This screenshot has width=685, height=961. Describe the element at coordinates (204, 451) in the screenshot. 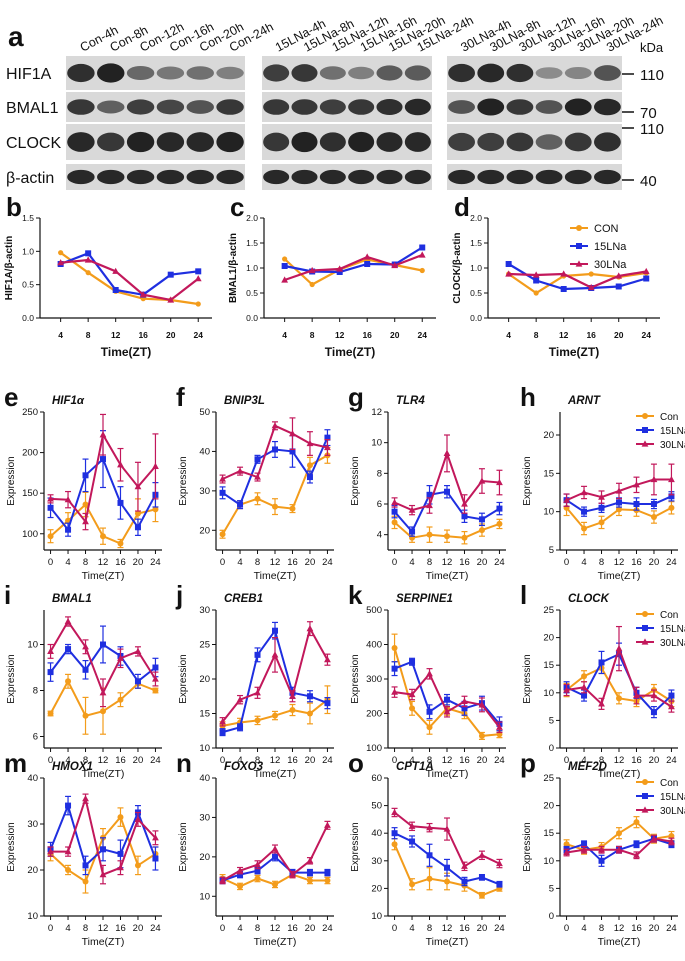

I see `y-tick-label: 40` at that location.